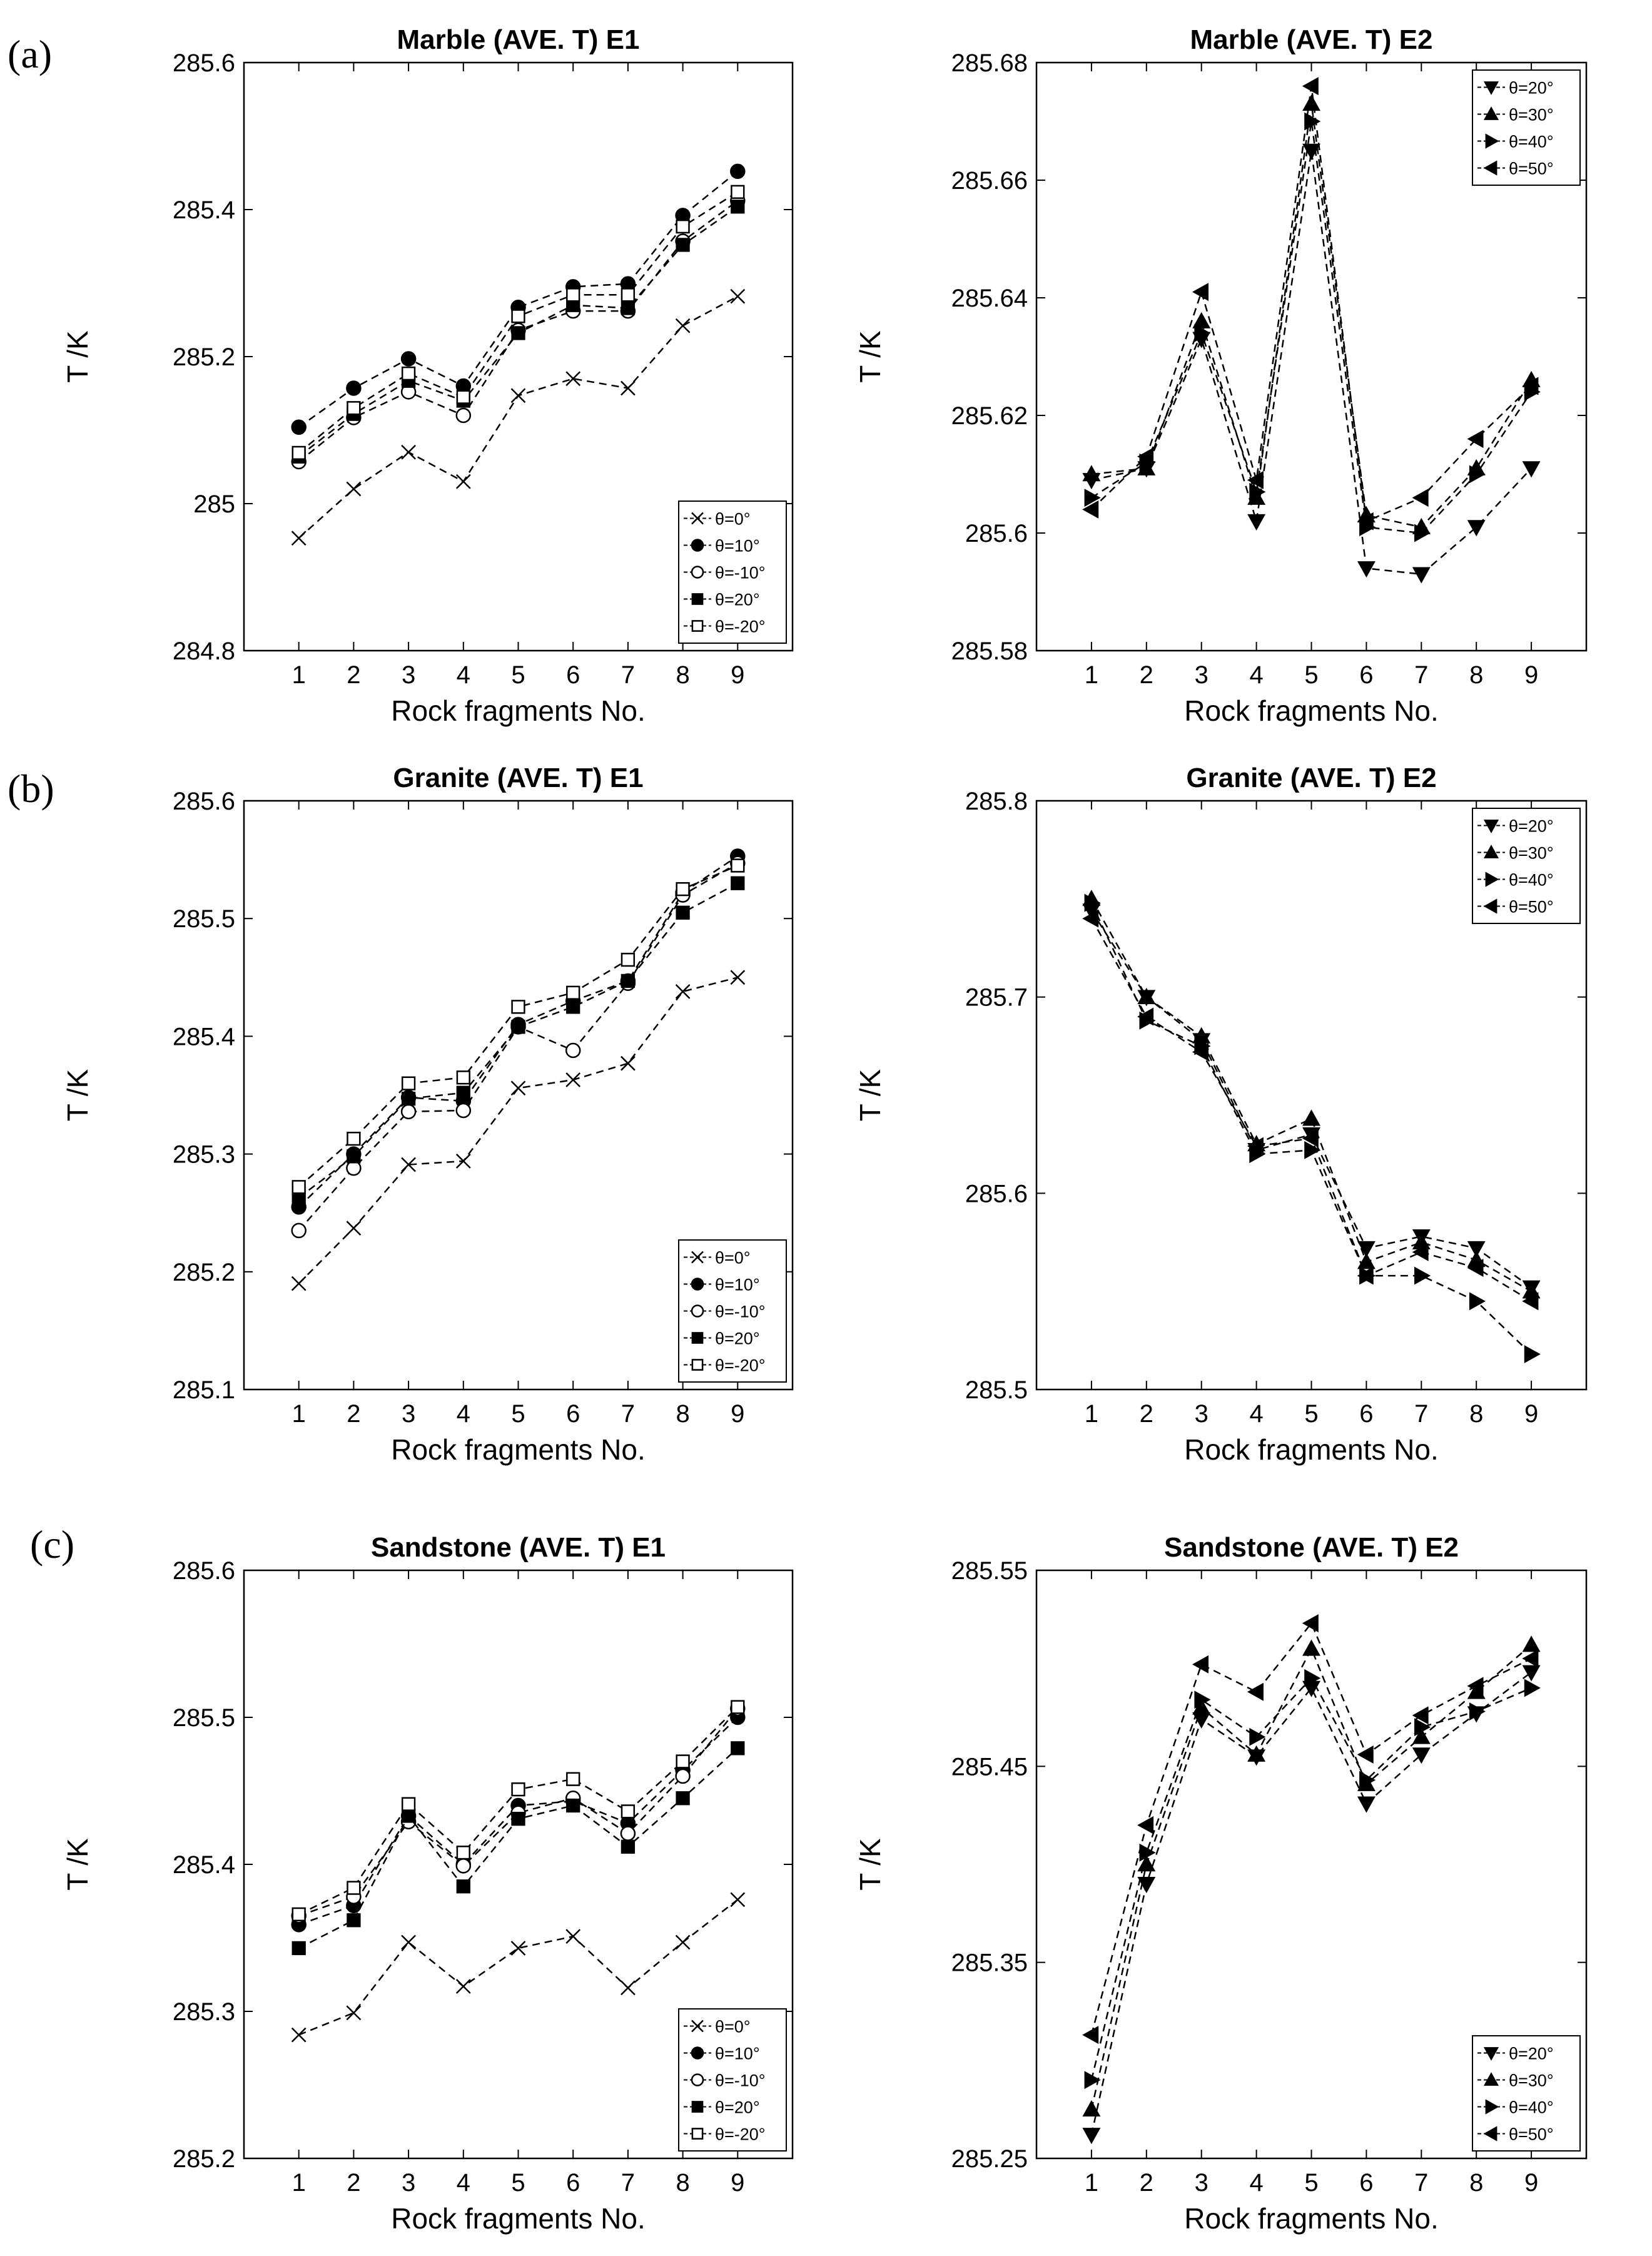 The height and width of the screenshot is (2256, 1652). Describe the element at coordinates (989, 298) in the screenshot. I see `y-tick-label: 285.64` at that location.